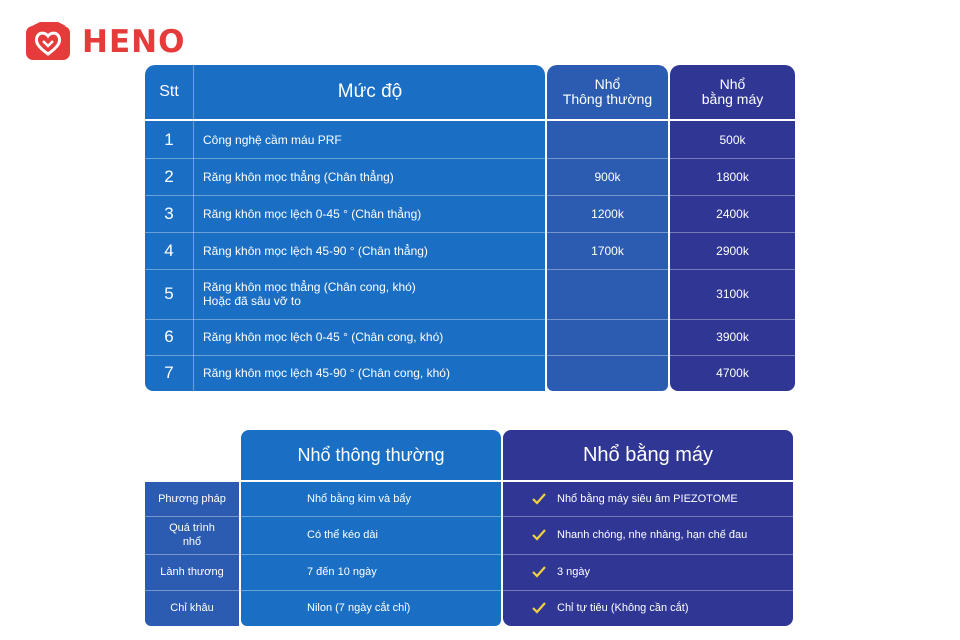  What do you see at coordinates (607, 213) in the screenshot?
I see `row-thong-thuong: 1200k` at bounding box center [607, 213].